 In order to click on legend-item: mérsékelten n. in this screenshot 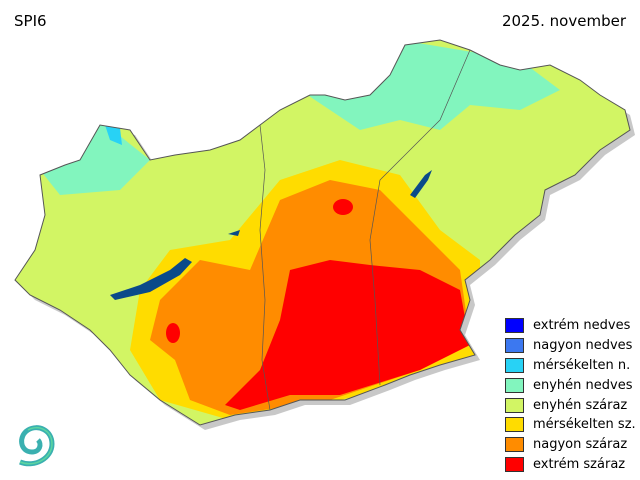, I will do `click(570, 366)`.